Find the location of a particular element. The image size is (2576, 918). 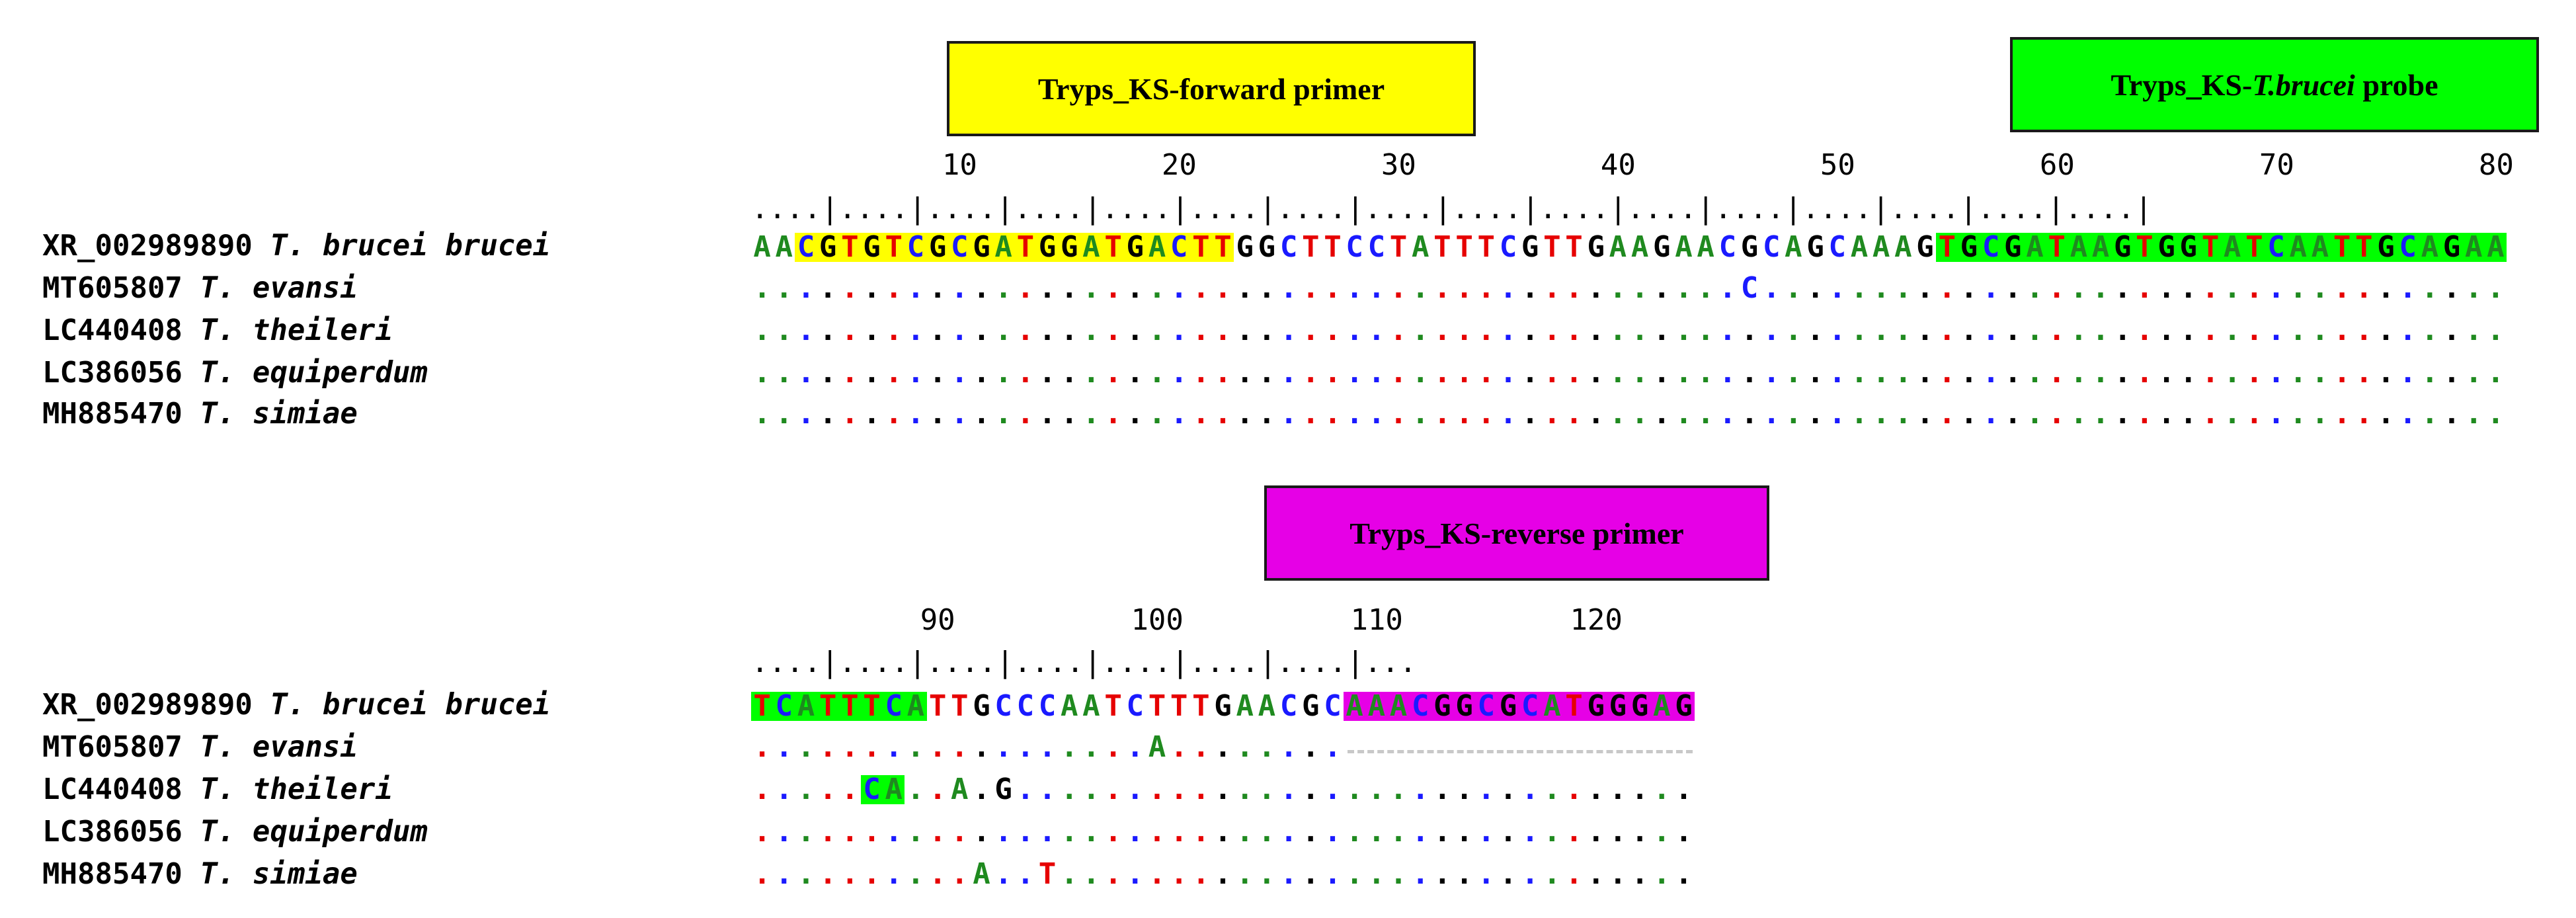

reverse-primer-label-text: Tryps_KS-reverse primer is located at coordinates (1517, 533).